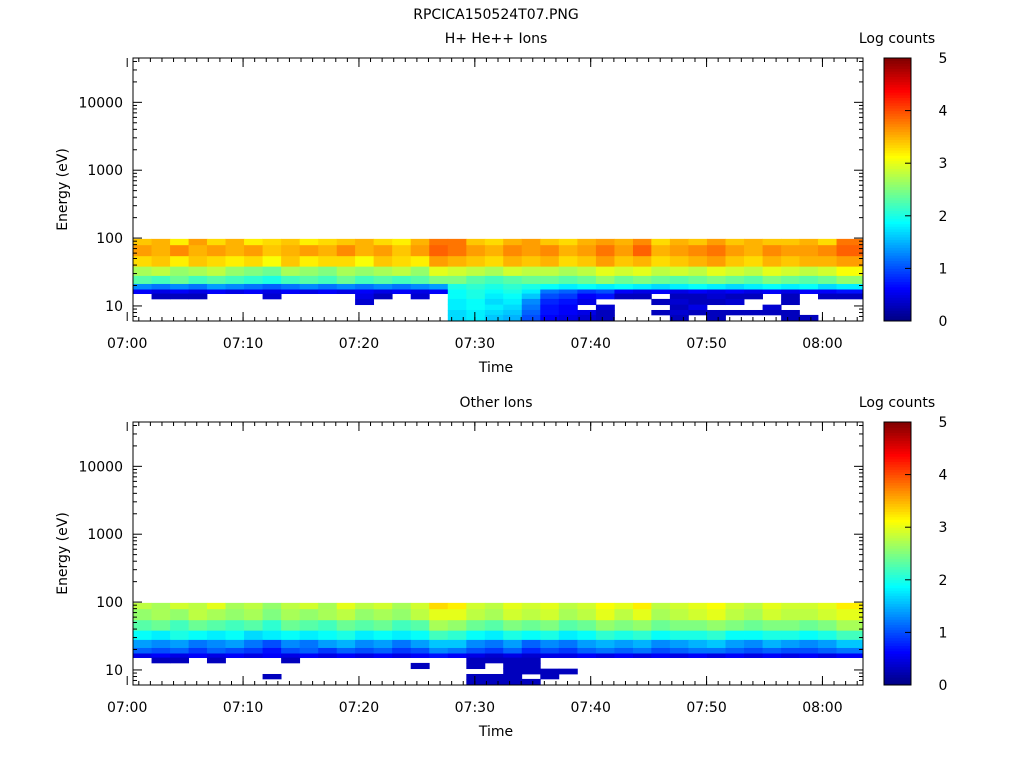 The width and height of the screenshot is (1024, 772). Describe the element at coordinates (943, 217) in the screenshot. I see `colorbar-tick-label: 2` at that location.